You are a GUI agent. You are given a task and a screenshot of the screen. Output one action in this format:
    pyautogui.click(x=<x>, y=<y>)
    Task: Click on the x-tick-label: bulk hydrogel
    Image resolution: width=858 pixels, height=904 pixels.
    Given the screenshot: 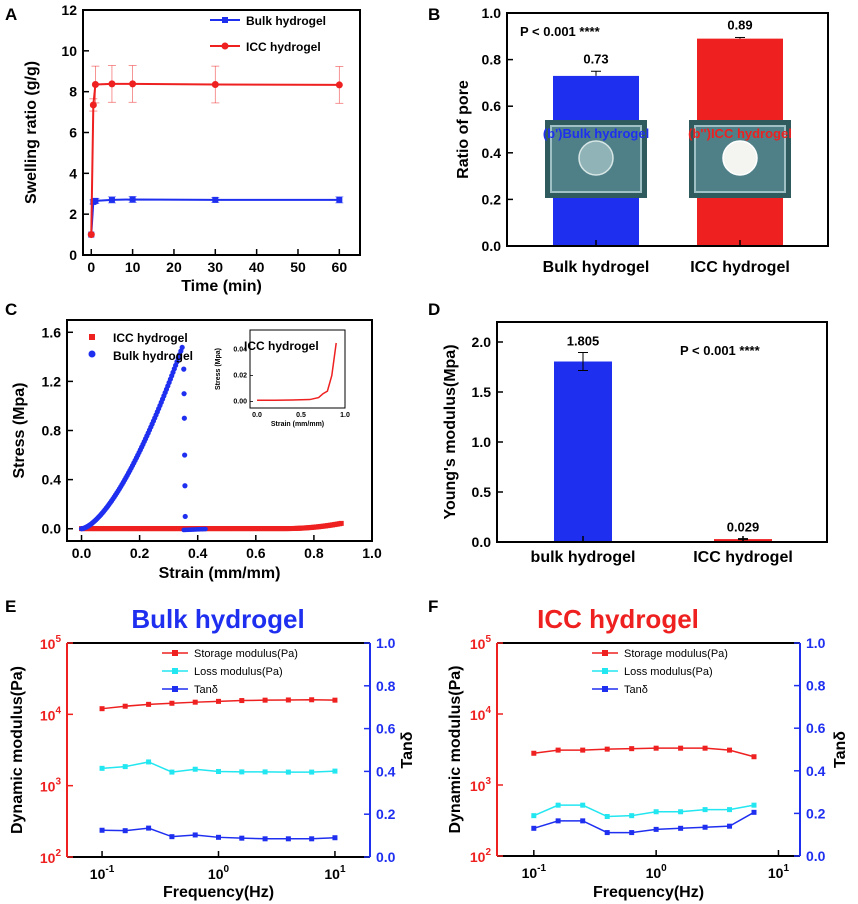 What is the action you would take?
    pyautogui.click(x=583, y=557)
    